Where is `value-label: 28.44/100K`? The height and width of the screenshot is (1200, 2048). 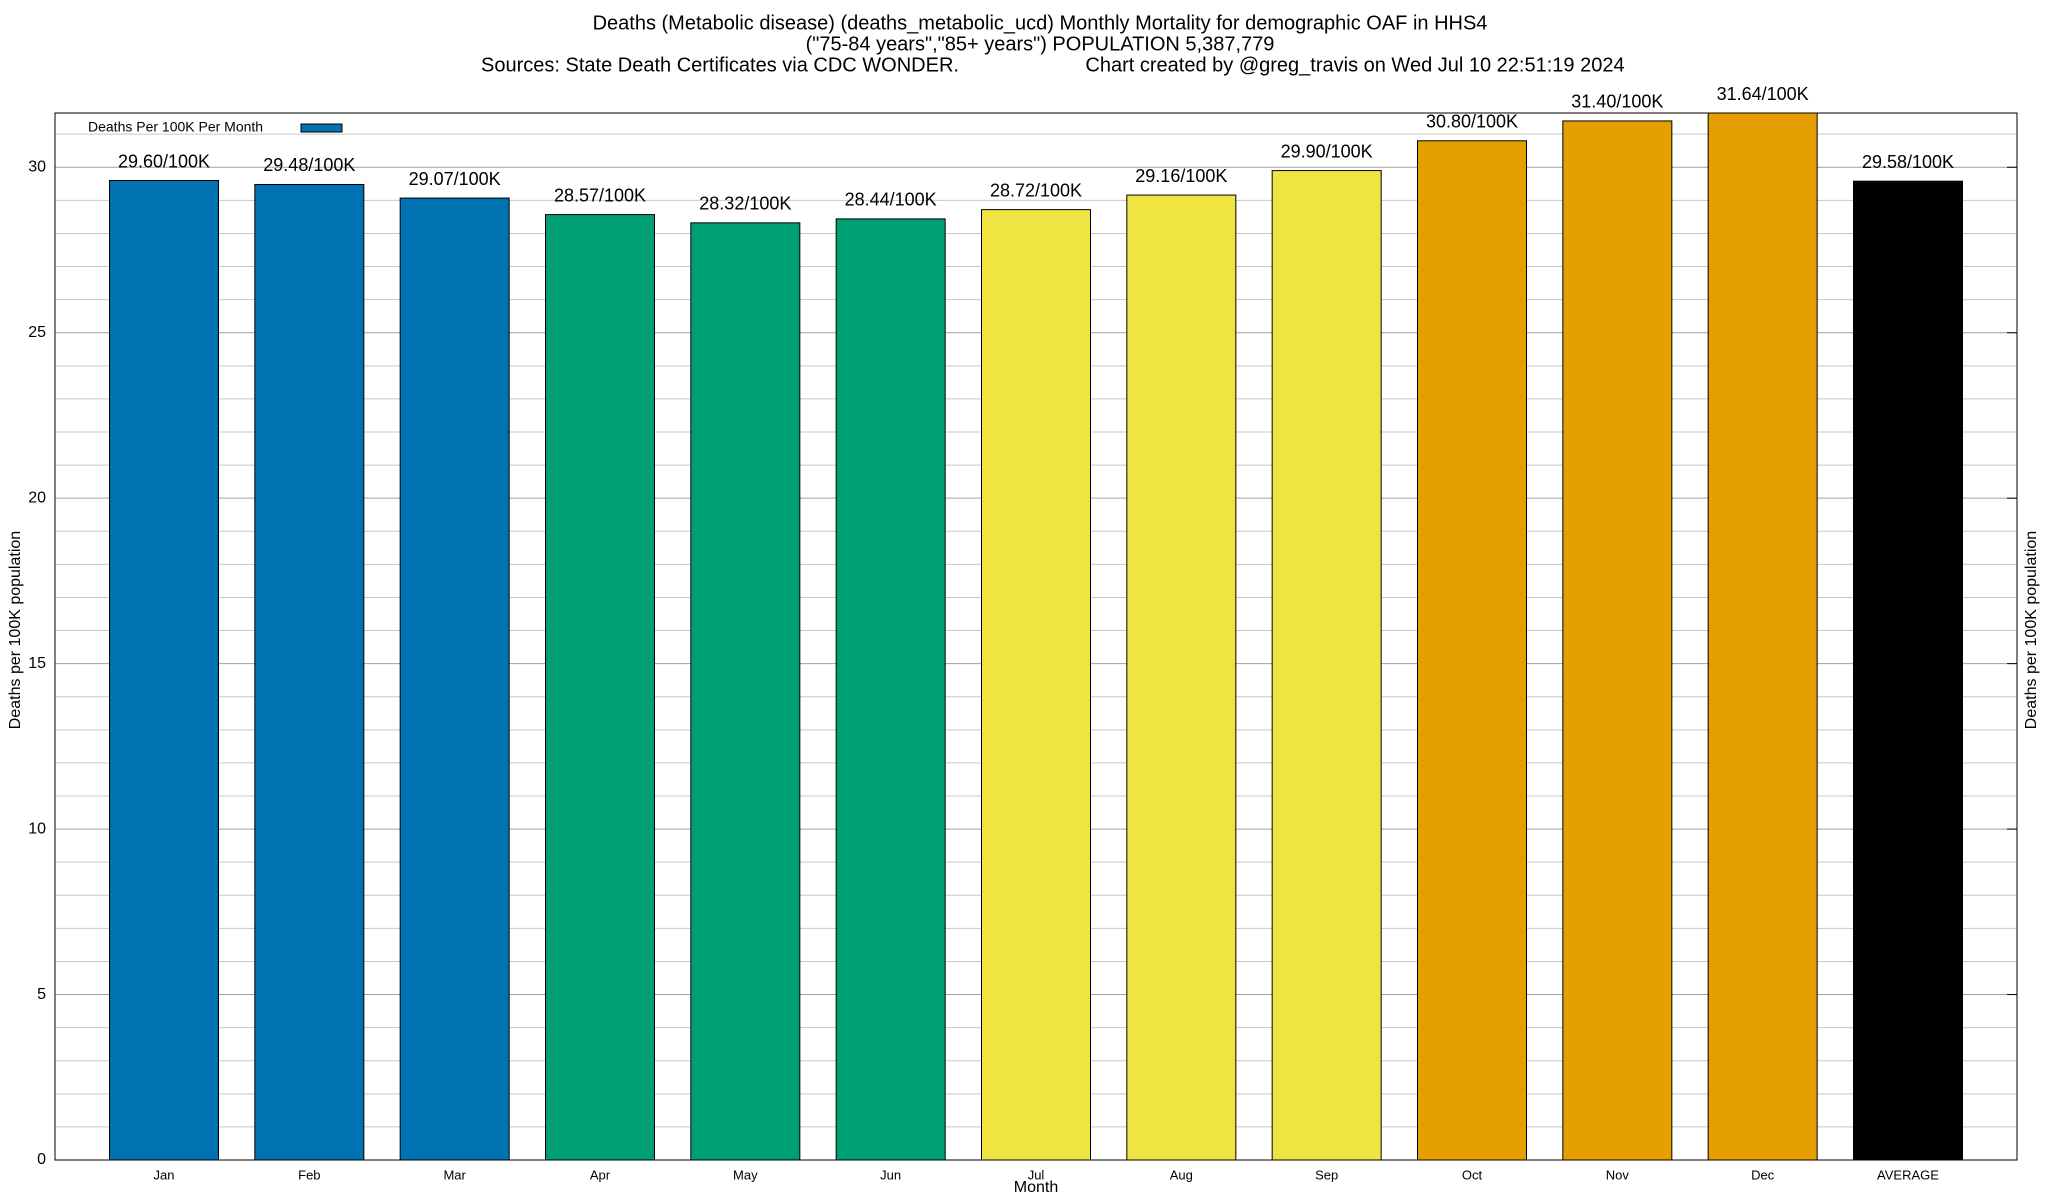
value-label: 28.44/100K is located at coordinates (891, 200).